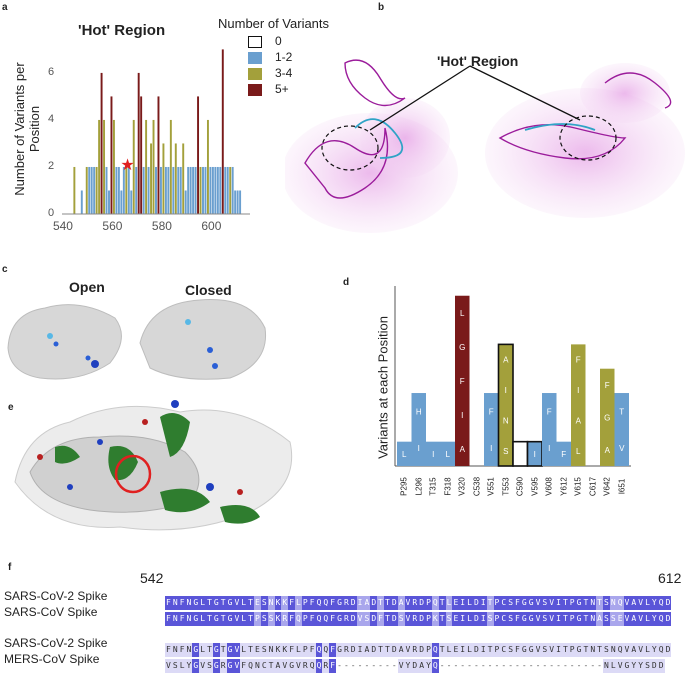 The image size is (685, 673). Describe the element at coordinates (56, 643) in the screenshot. I see `alignment-row-name: SARS-CoV-2 Spike` at that location.